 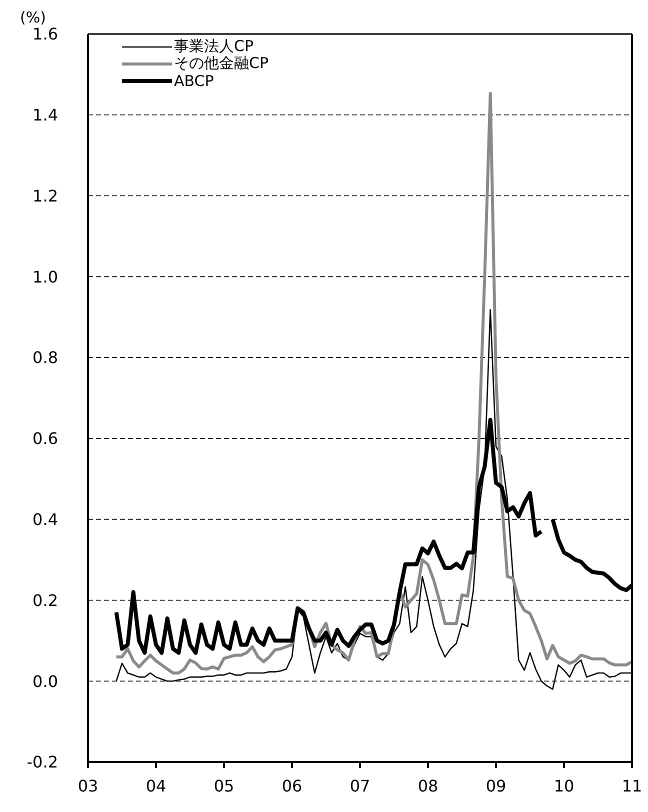 I want to click on x-tick-label: 03, so click(x=88, y=786).